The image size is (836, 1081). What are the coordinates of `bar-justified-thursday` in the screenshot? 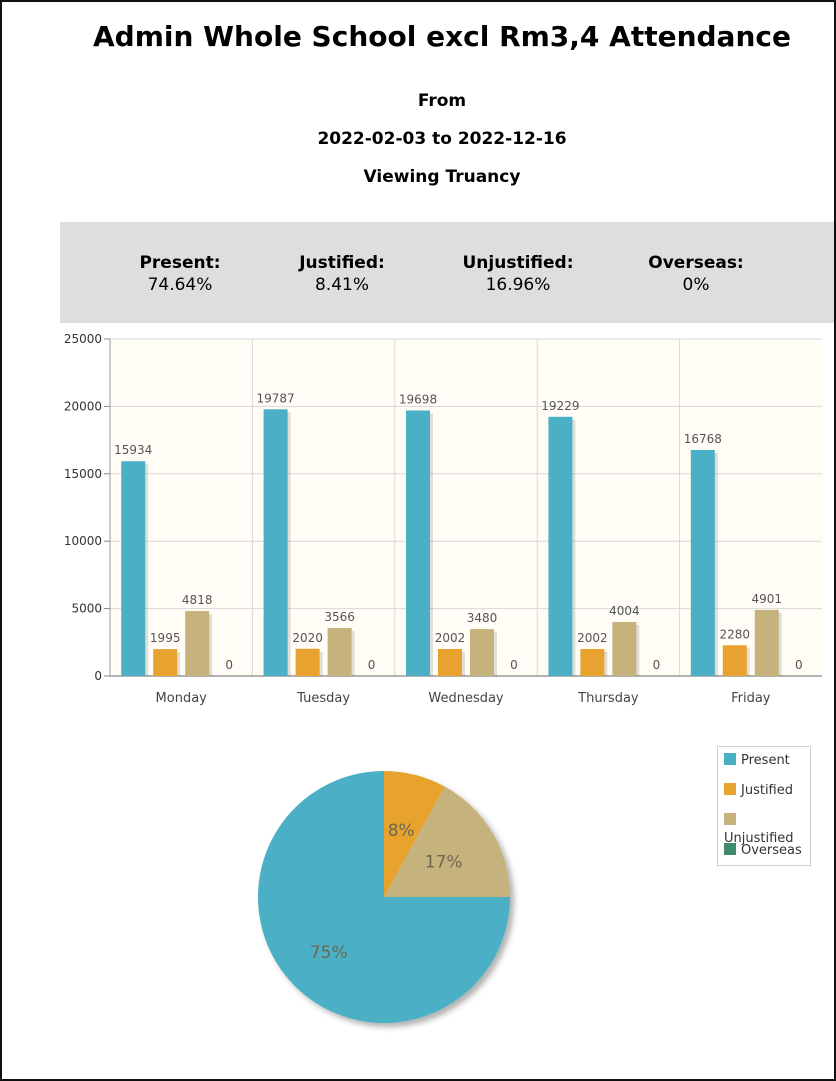 It's located at (592, 662).